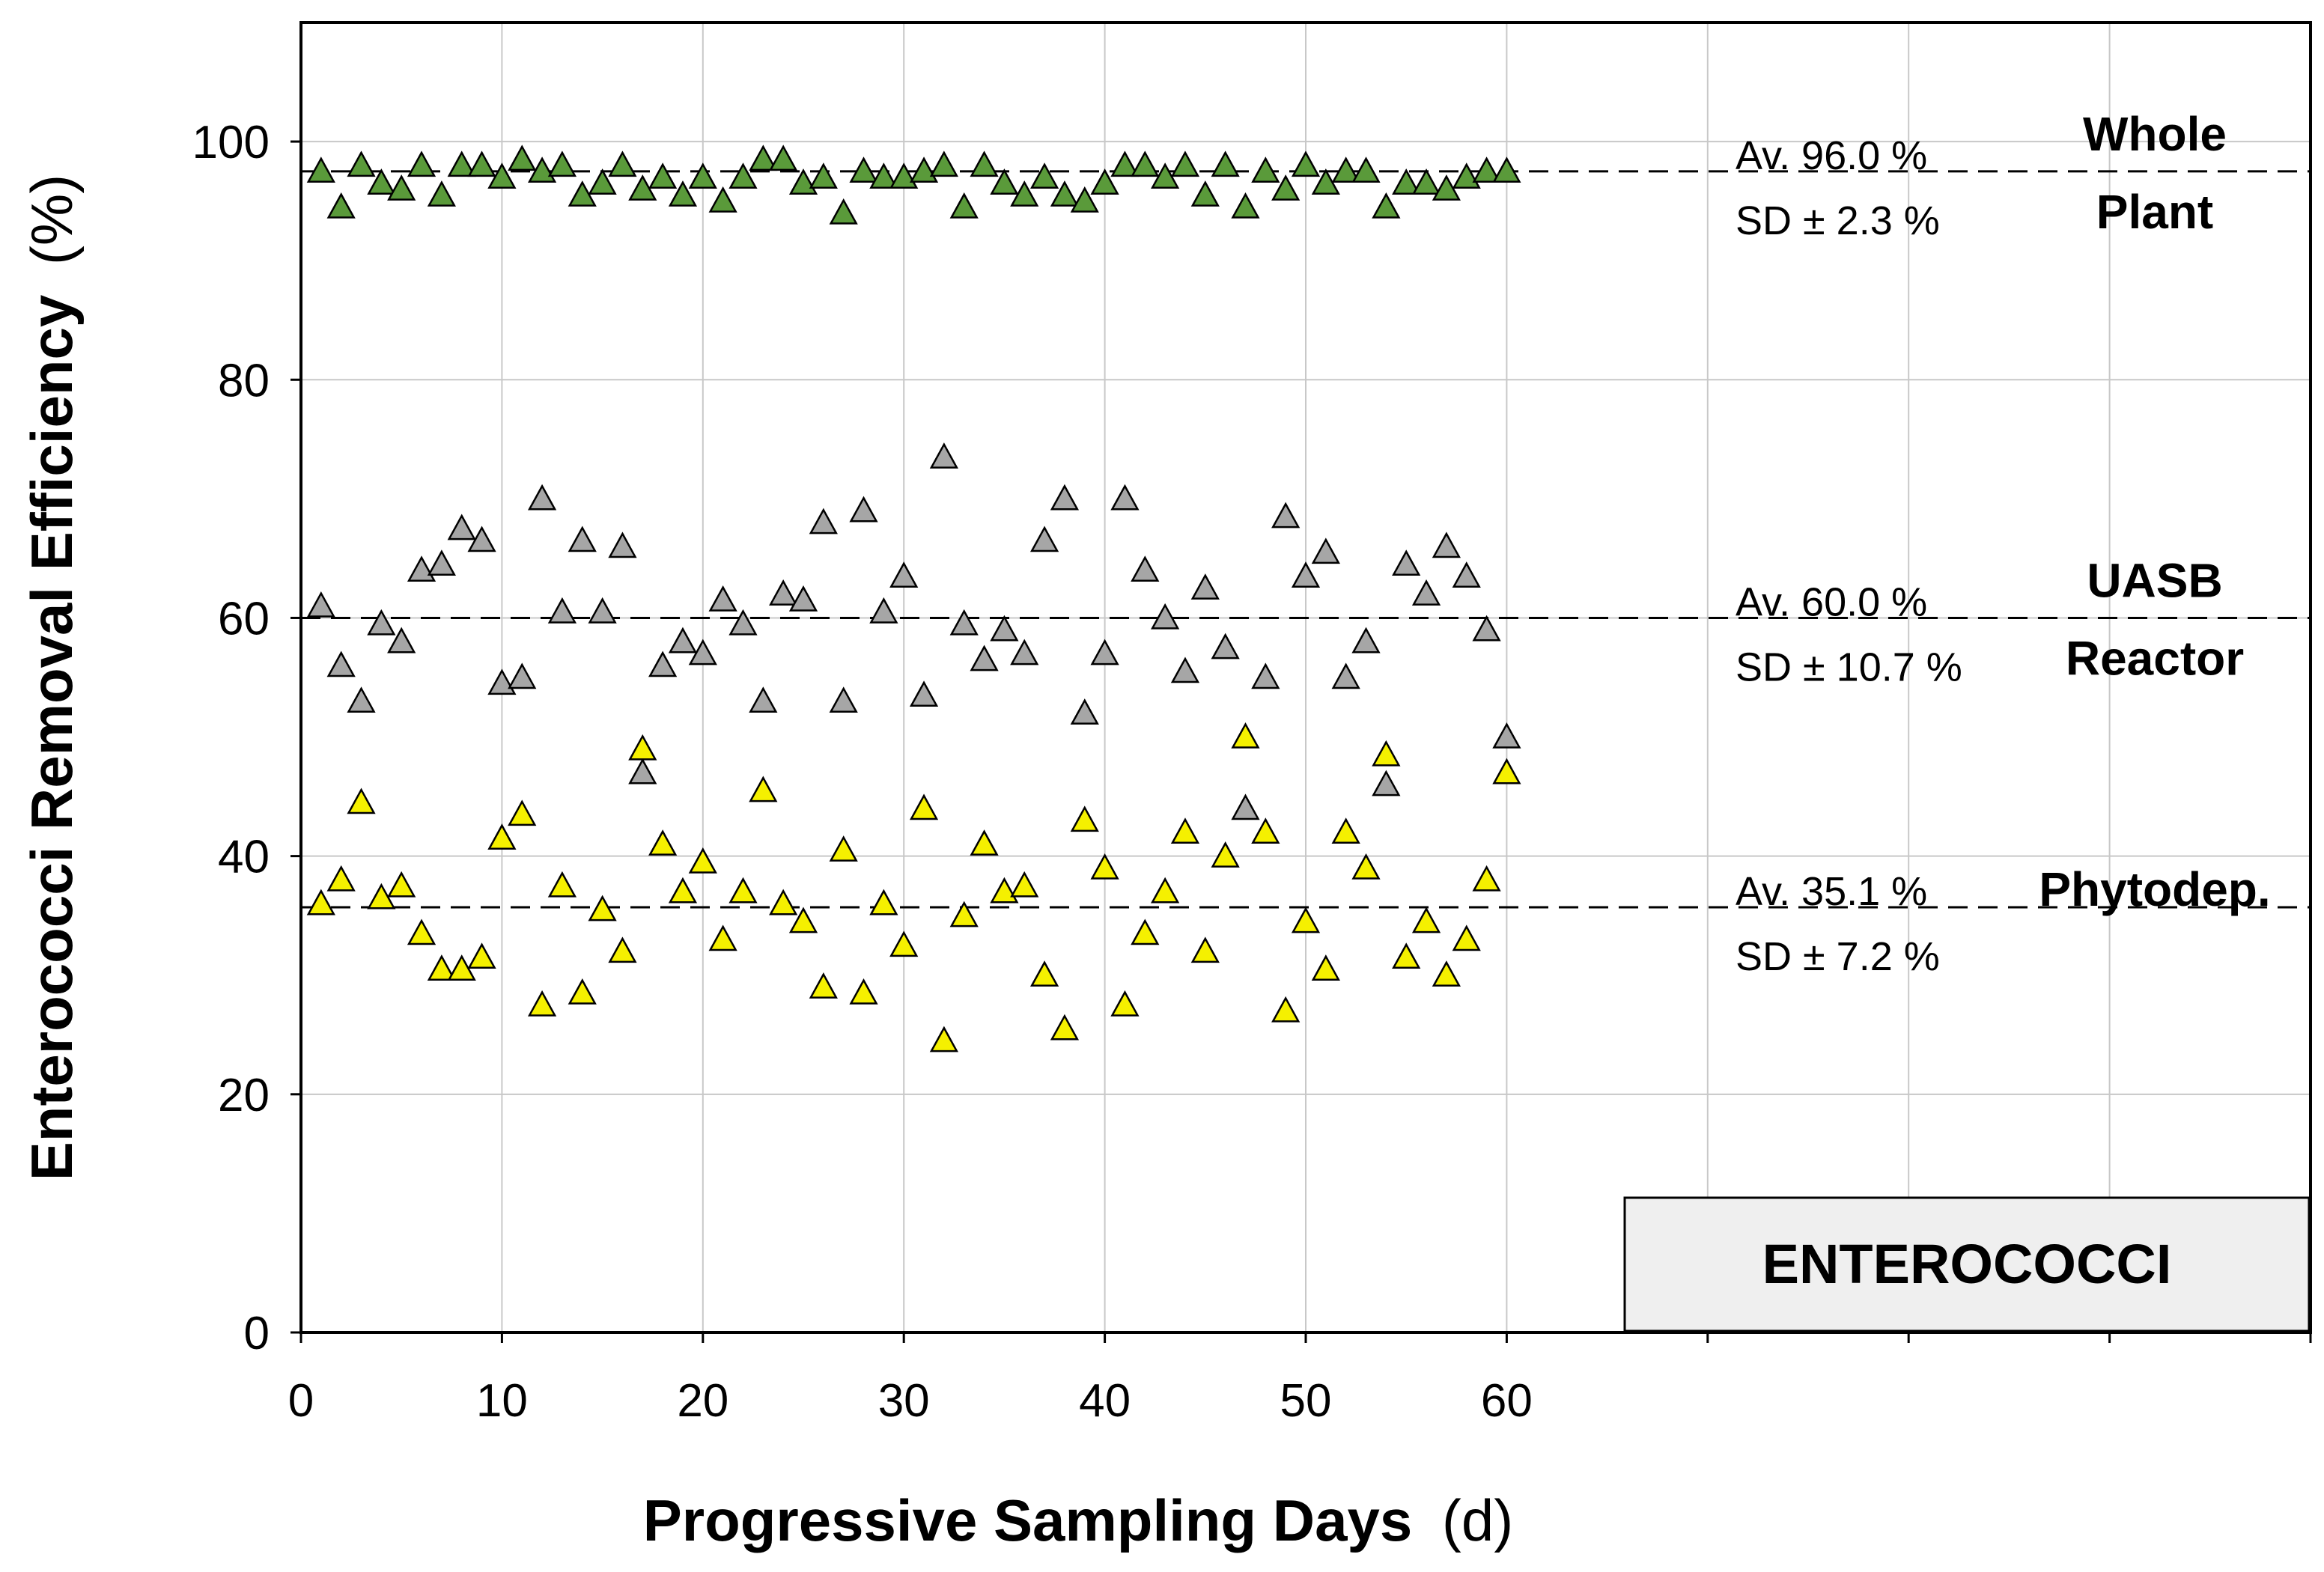 Image resolution: width=2324 pixels, height=1572 pixels. What do you see at coordinates (2154, 212) in the screenshot?
I see `series-name-whole_plant: Plant` at bounding box center [2154, 212].